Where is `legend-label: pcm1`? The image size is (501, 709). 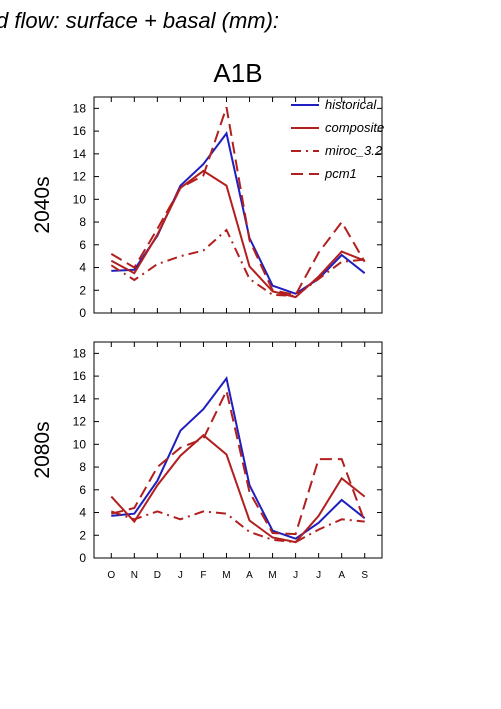
legend-label: pcm1 is located at coordinates (340, 173).